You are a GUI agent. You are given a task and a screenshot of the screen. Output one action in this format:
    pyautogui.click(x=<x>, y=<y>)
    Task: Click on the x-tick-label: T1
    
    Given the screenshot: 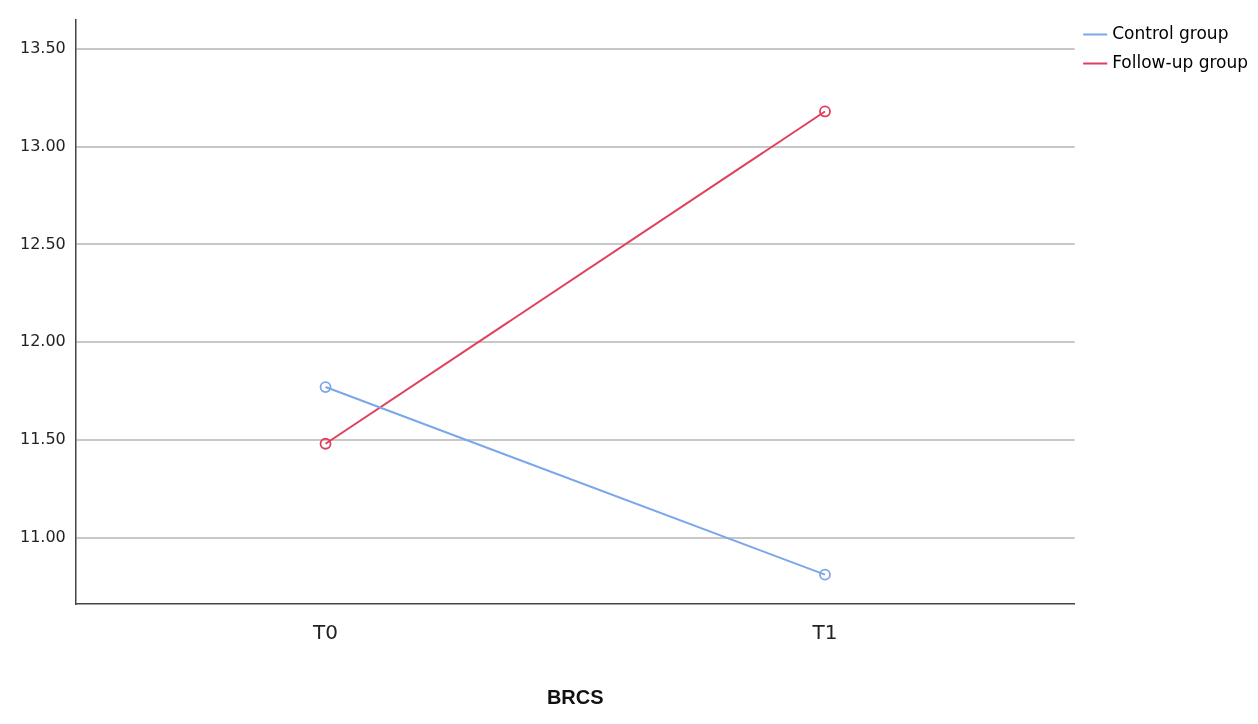 What is the action you would take?
    pyautogui.click(x=824, y=632)
    